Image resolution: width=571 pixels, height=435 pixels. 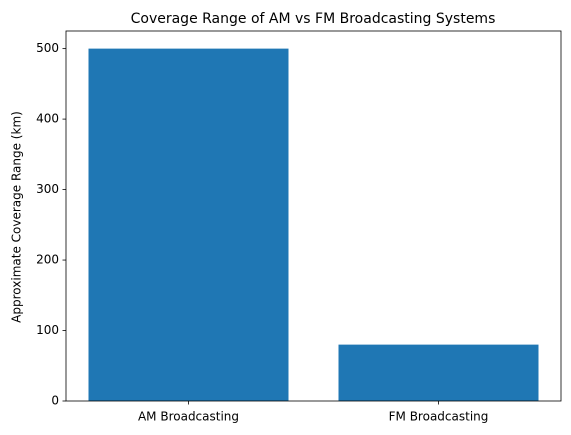 I want to click on y-tick-label: 200, so click(x=47, y=260).